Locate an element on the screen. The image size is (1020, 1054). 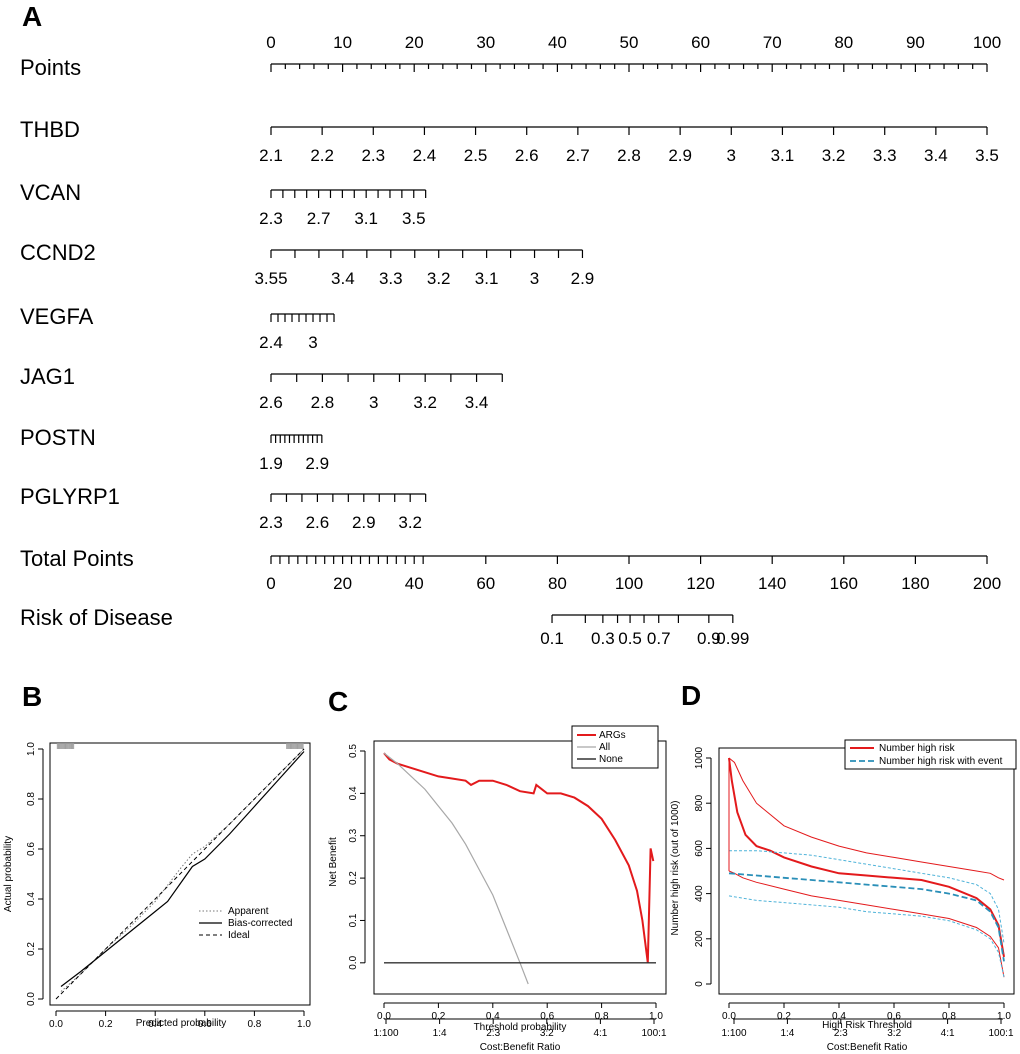
thbd-tick-label: 3.5 is located at coordinates (987, 155).